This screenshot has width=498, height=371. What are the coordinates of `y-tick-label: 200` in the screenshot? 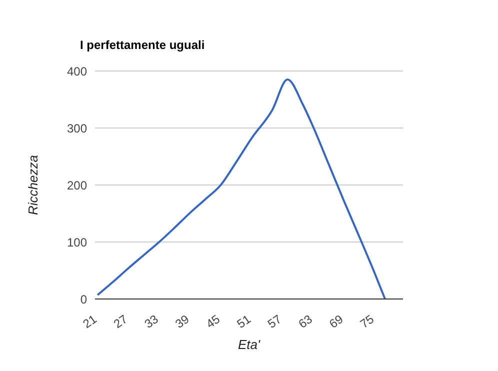 It's located at (77, 185).